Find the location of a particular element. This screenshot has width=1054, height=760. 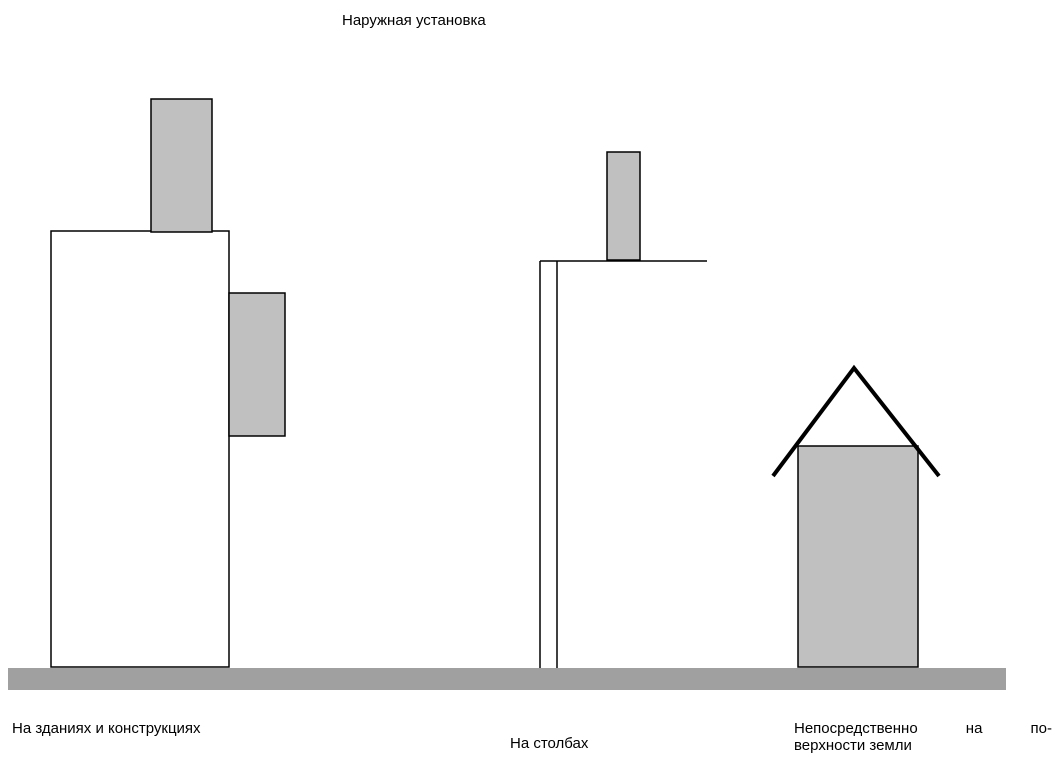

label-ground-surface-line2: верхности земли is located at coordinates (853, 745).